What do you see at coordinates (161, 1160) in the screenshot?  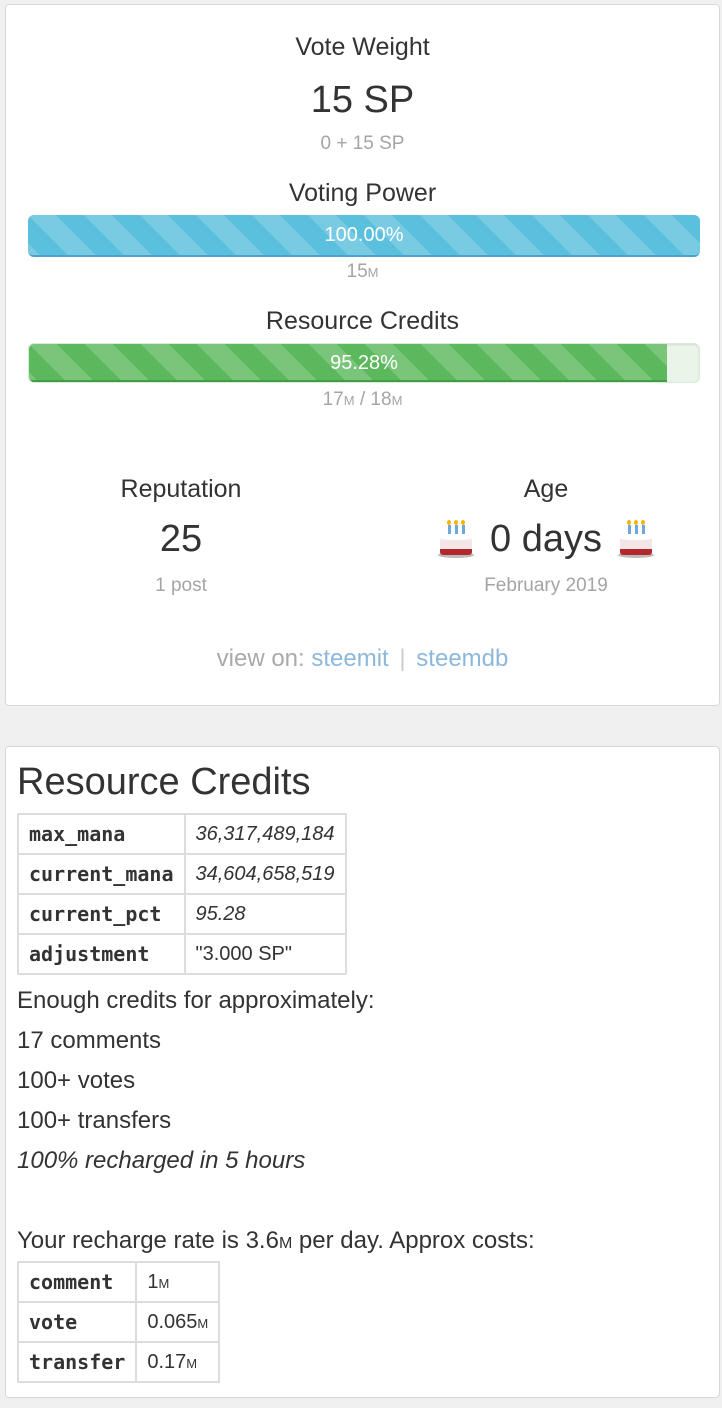 I see `recharge-time: 100% recharged in 5 hours` at bounding box center [161, 1160].